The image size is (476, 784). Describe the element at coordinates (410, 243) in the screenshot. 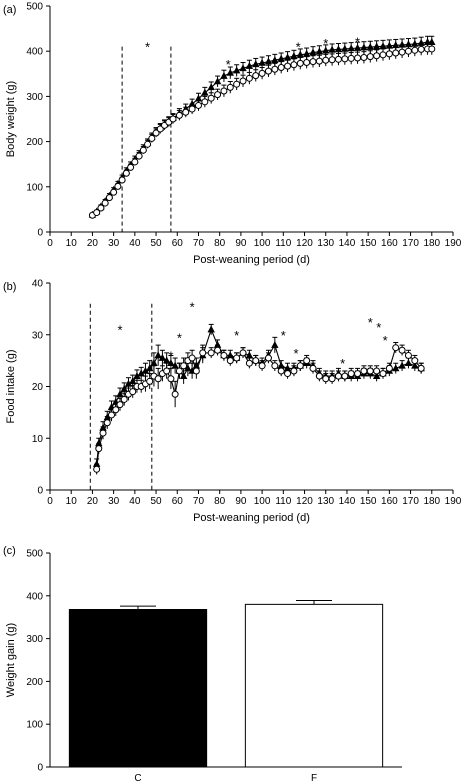

I see `panel-a-x-tick-label: 170` at that location.